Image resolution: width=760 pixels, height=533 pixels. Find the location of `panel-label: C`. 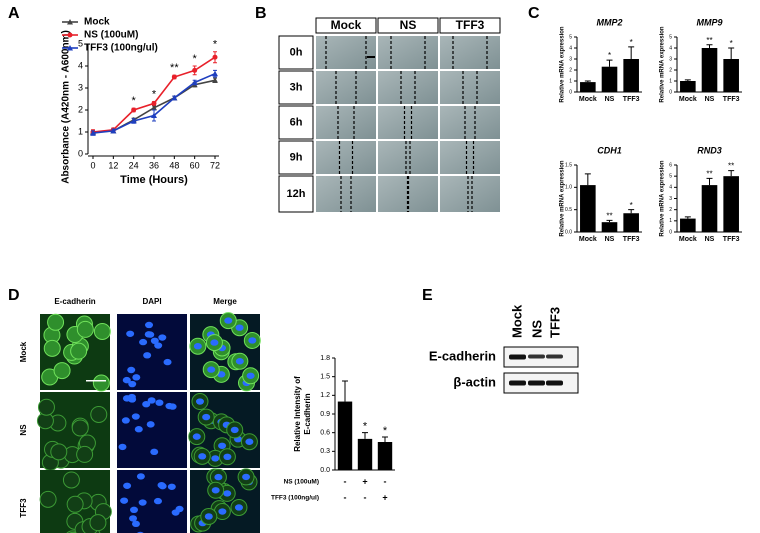

panel-label: C is located at coordinates (534, 13).